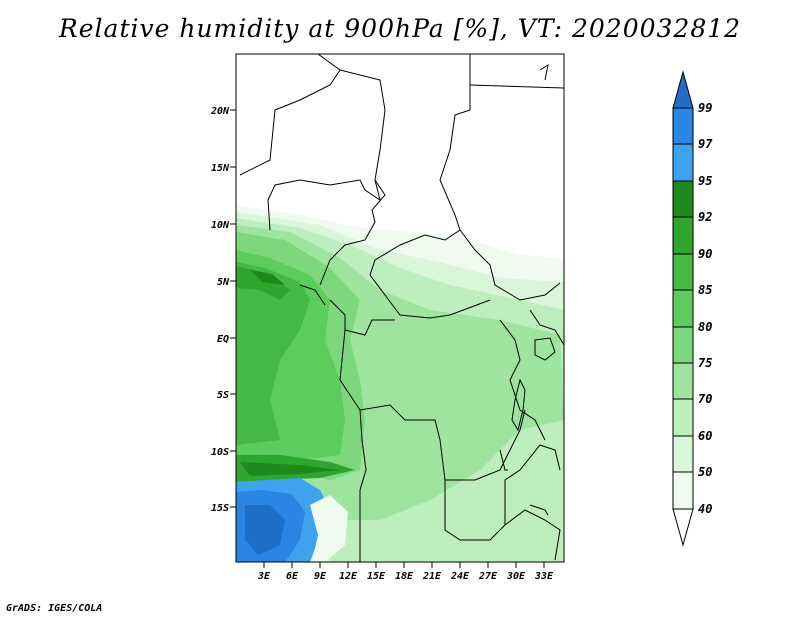 The height and width of the screenshot is (618, 800). I want to click on colorbar-label-70: 70, so click(705, 399).